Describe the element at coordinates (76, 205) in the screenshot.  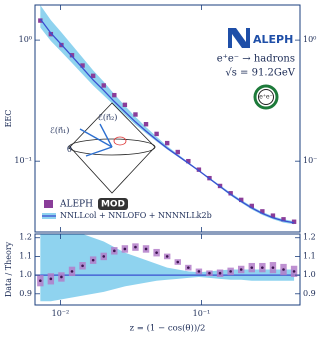
I see `legend-label: ALEPH` at that location.